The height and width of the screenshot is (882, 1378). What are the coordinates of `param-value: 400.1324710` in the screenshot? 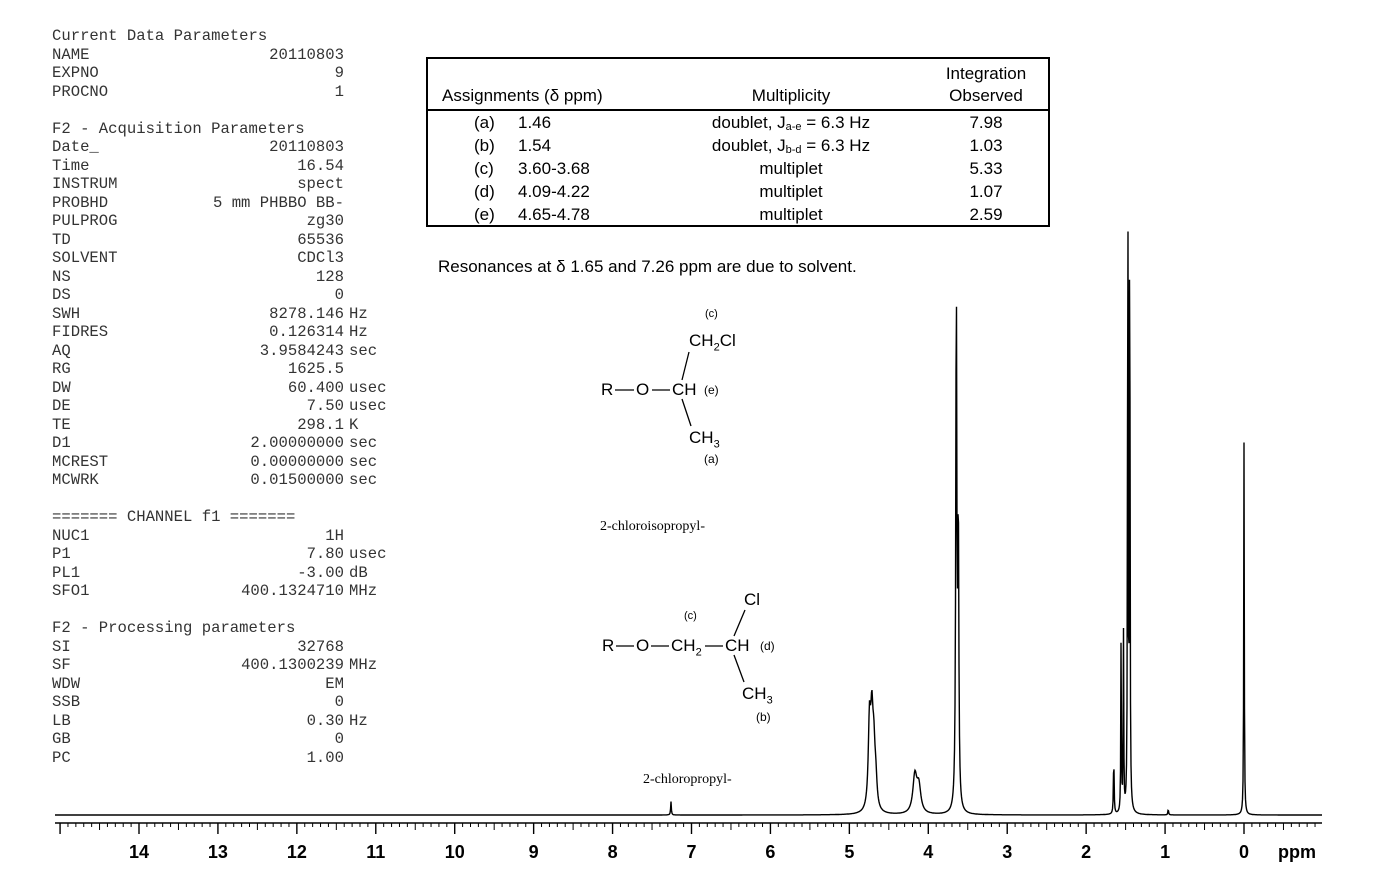 It's located at (292, 591).